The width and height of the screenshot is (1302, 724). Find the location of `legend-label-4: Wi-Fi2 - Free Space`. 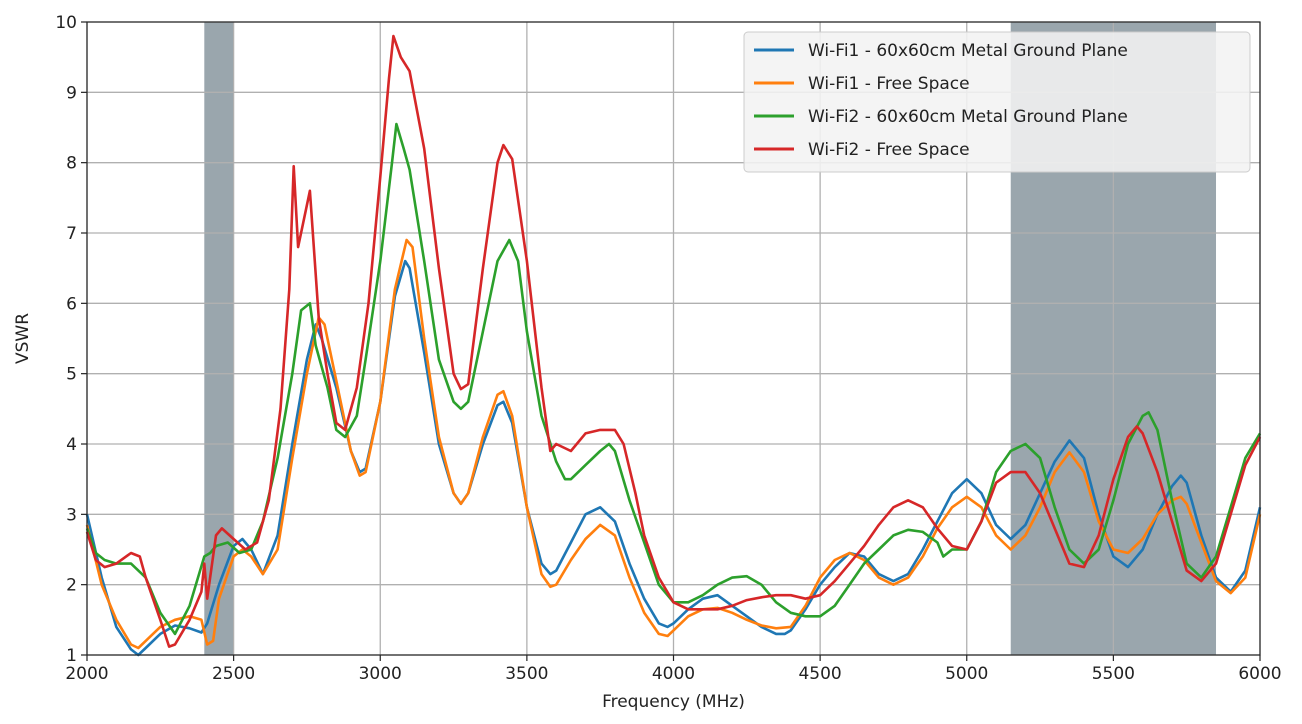

legend-label-4: Wi-Fi2 - Free Space is located at coordinates (889, 150).